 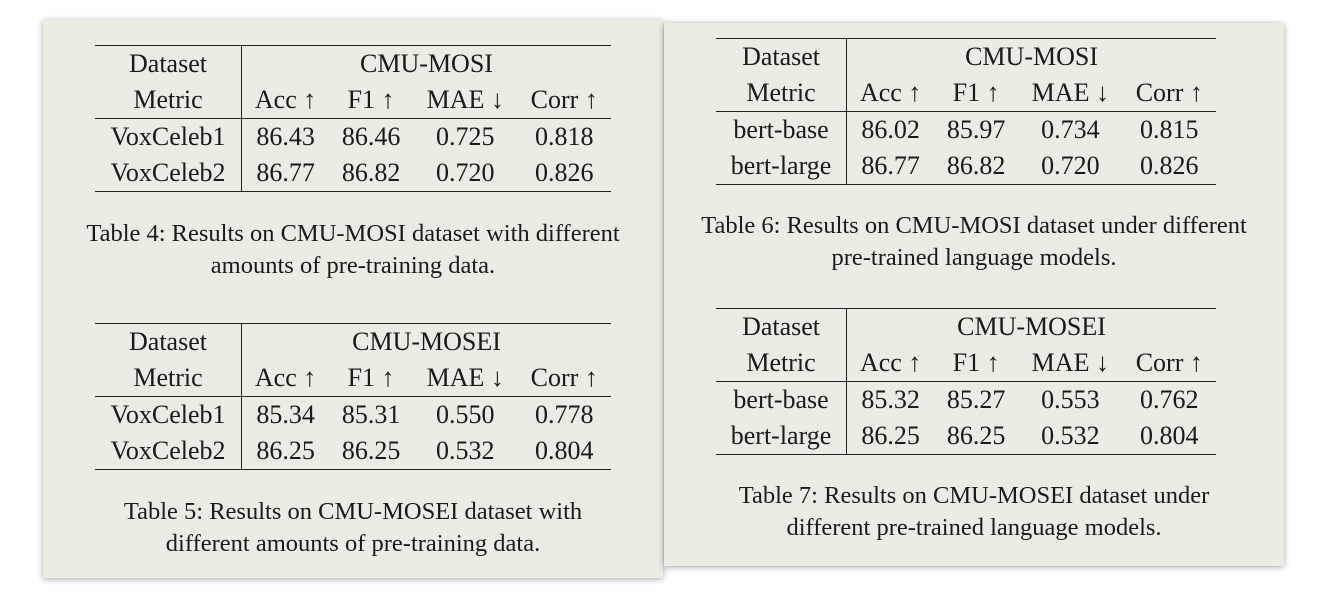 What do you see at coordinates (976, 129) in the screenshot?
I see `table-cell: 85.97` at bounding box center [976, 129].